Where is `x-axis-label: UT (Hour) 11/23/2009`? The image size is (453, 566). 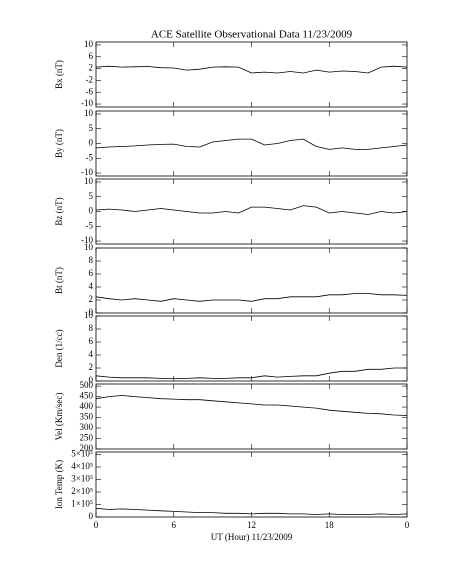
x-axis-label: UT (Hour) 11/23/2009 is located at coordinates (252, 537).